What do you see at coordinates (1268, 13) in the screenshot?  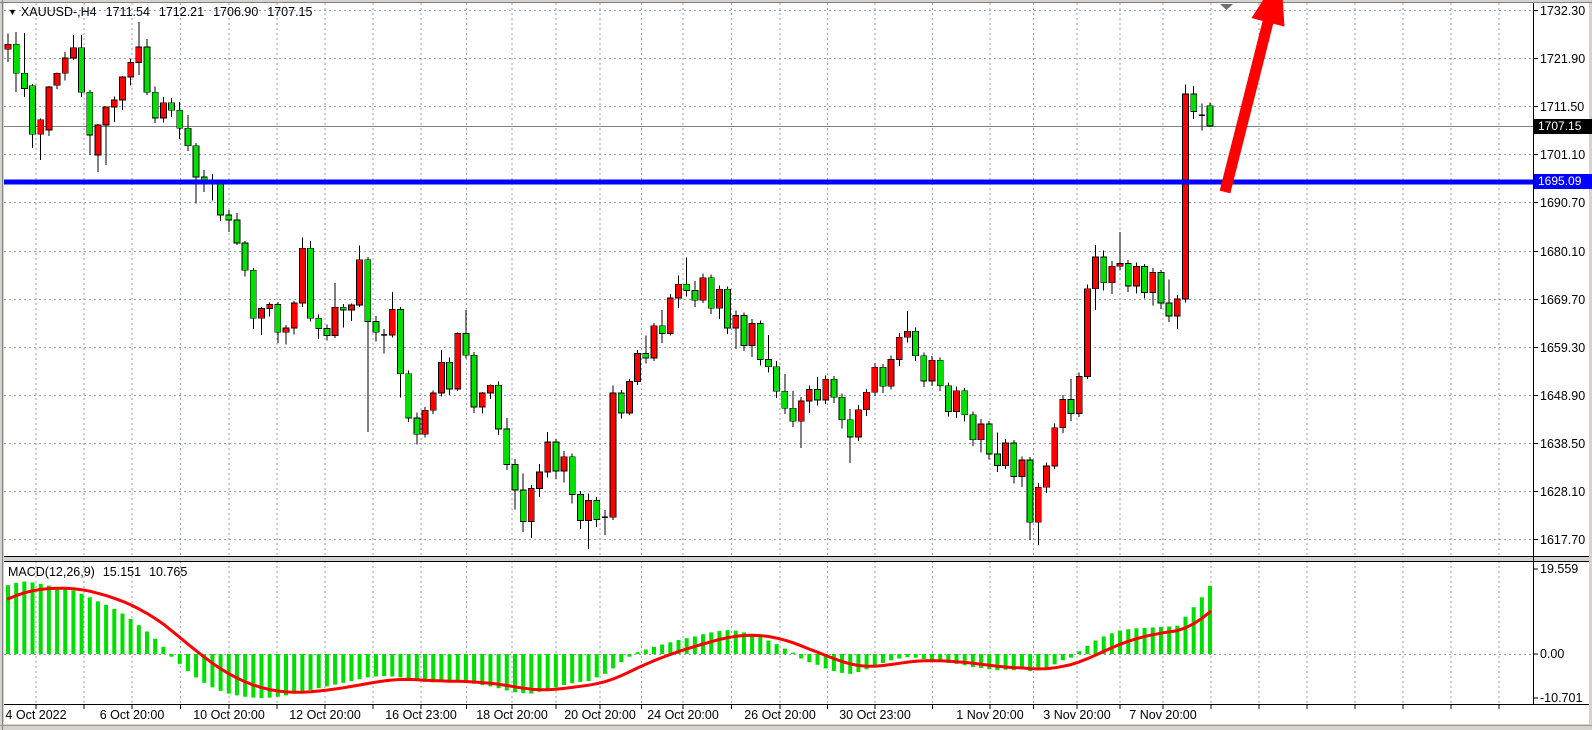 I see `trend-arrow-head` at bounding box center [1268, 13].